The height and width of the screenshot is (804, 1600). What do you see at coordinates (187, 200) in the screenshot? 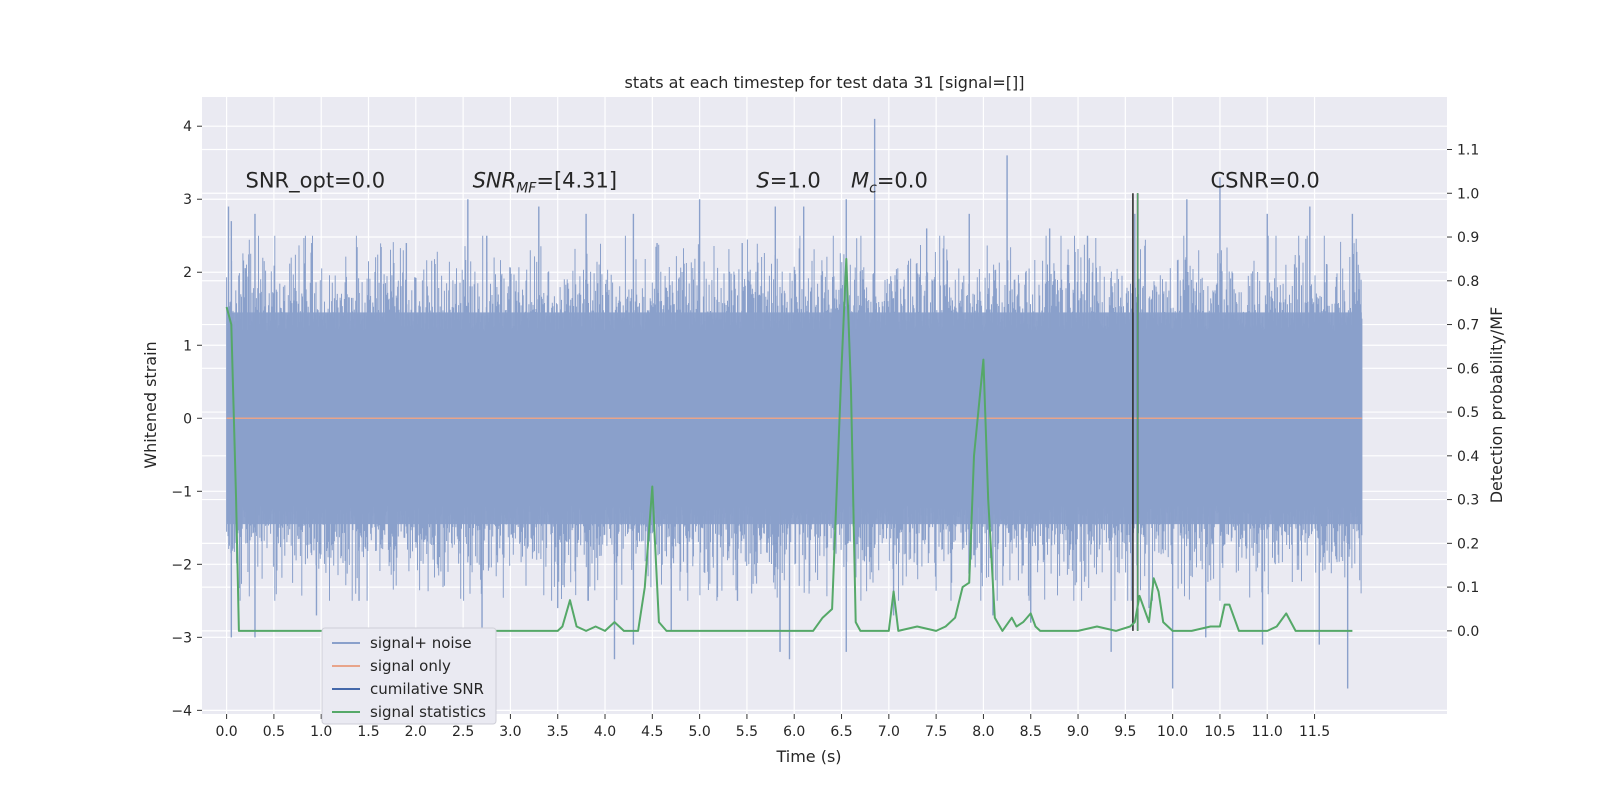
I see `y-tick-label: 3` at bounding box center [187, 200].